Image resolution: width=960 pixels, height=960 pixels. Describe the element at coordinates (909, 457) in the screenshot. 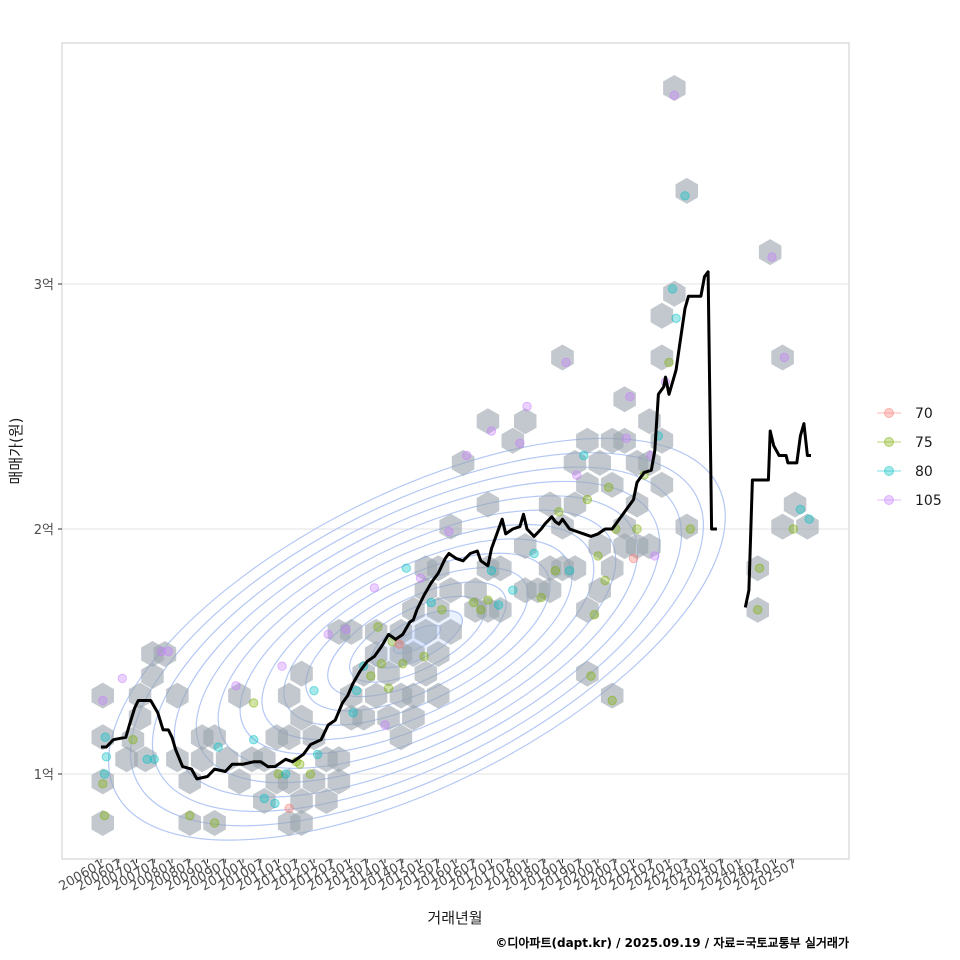

I see `legend: 70 75 80 105` at that location.